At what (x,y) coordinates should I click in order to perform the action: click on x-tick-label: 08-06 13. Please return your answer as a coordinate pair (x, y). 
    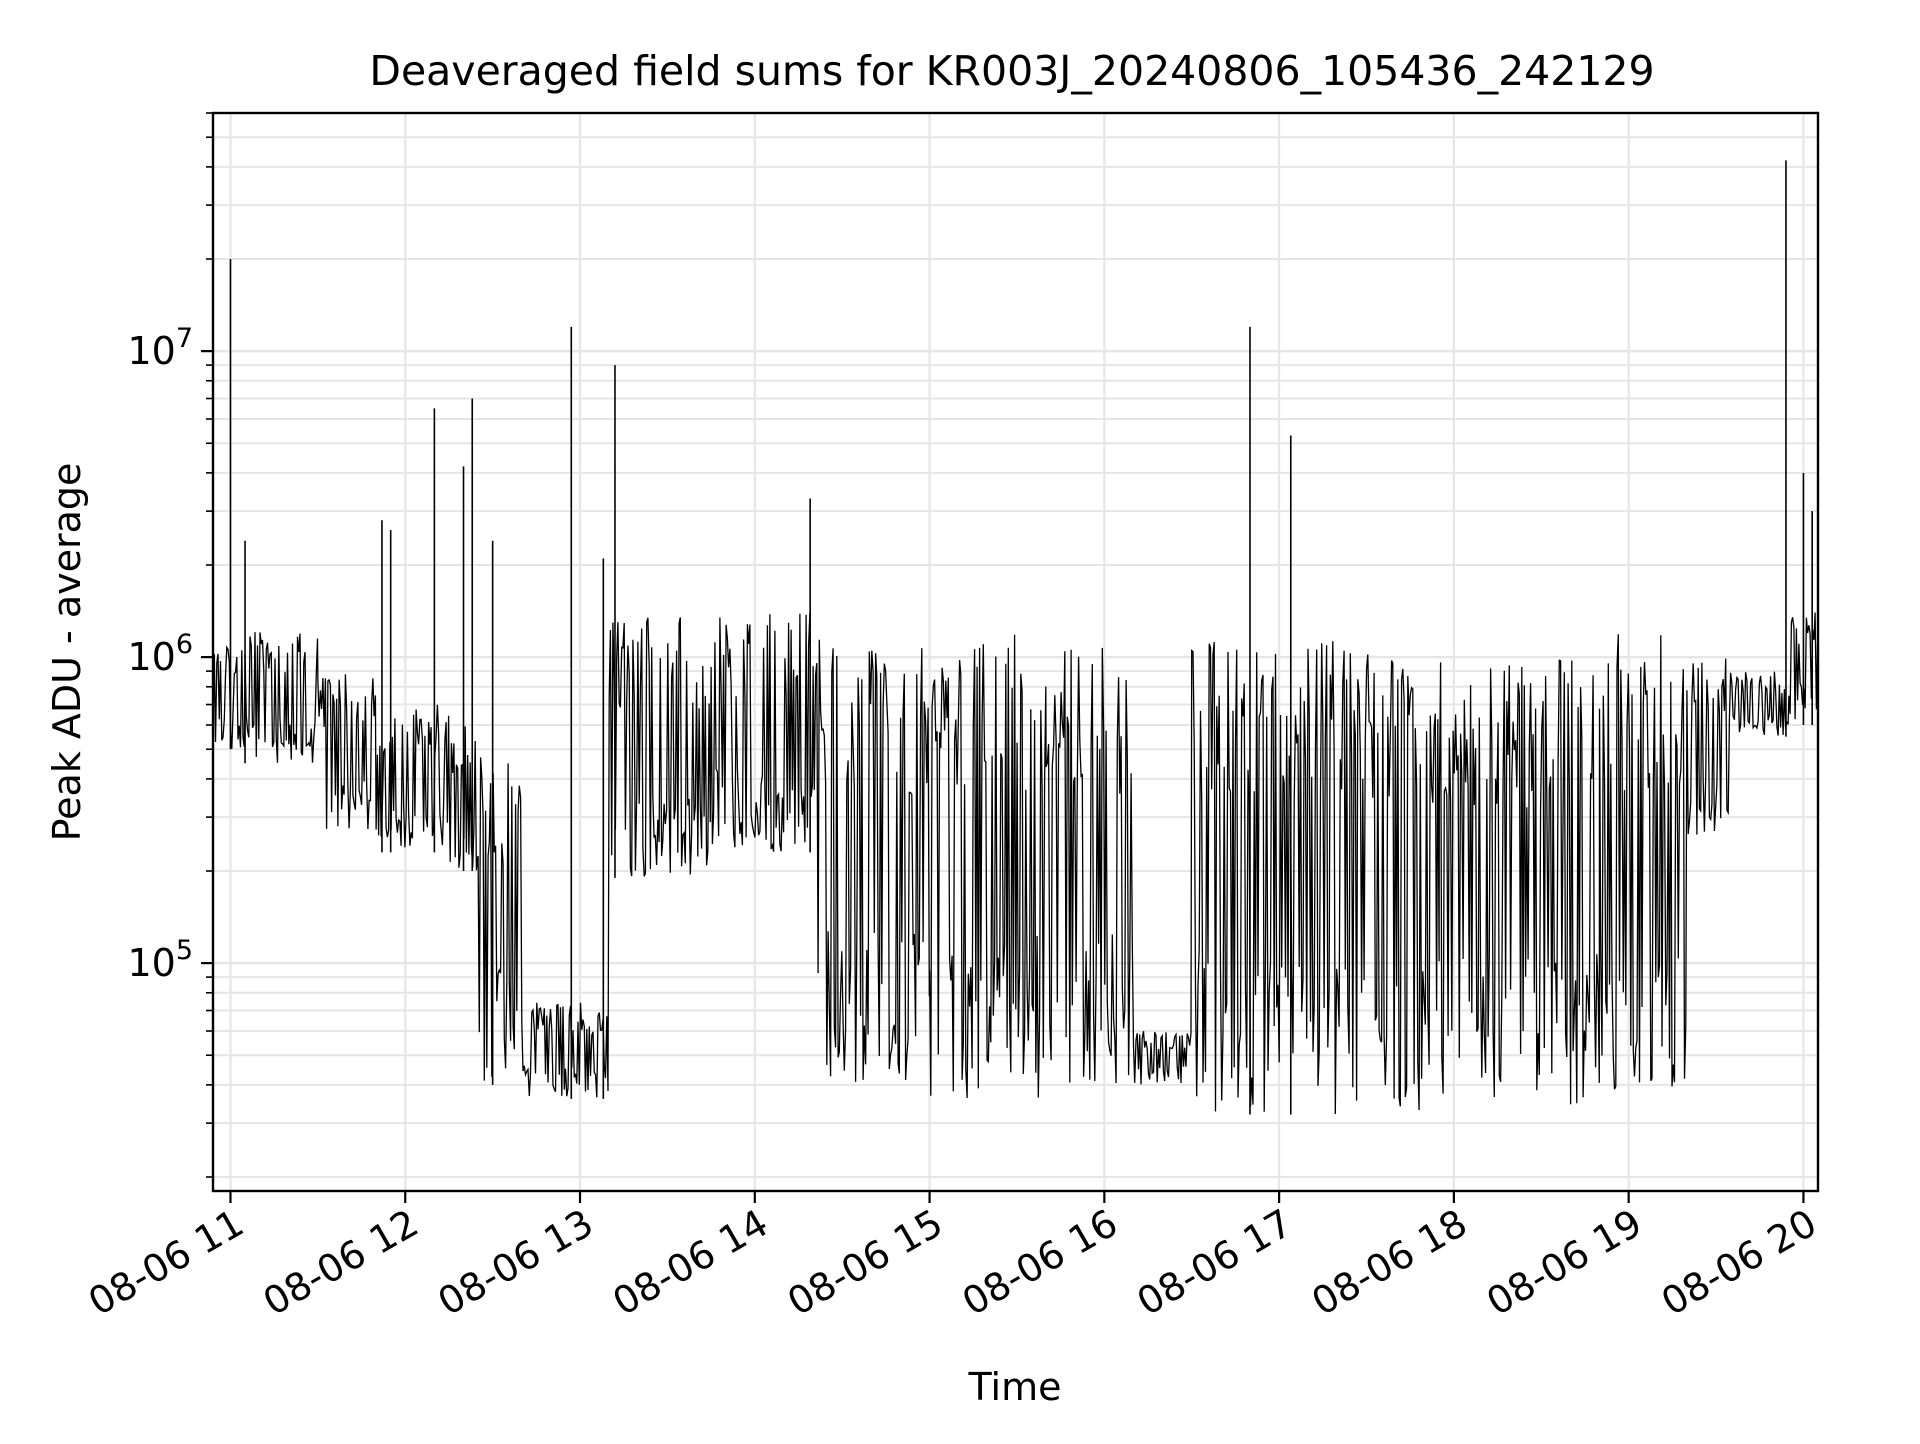
    Looking at the image, I should click on (516, 1263).